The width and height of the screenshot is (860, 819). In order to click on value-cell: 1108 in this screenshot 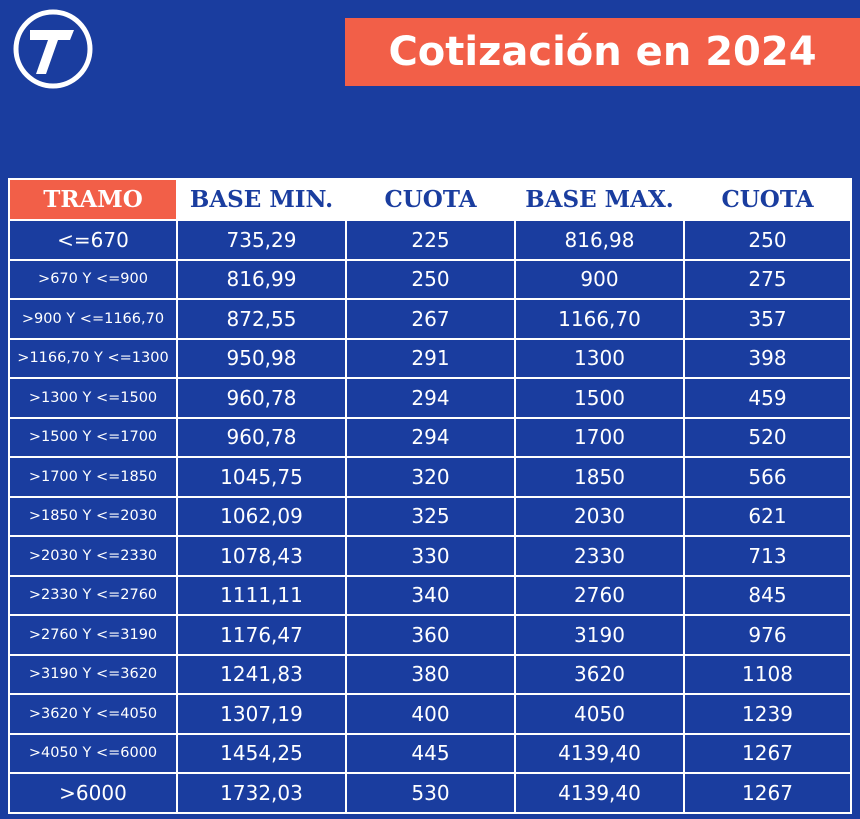, I will do `click(767, 674)`.